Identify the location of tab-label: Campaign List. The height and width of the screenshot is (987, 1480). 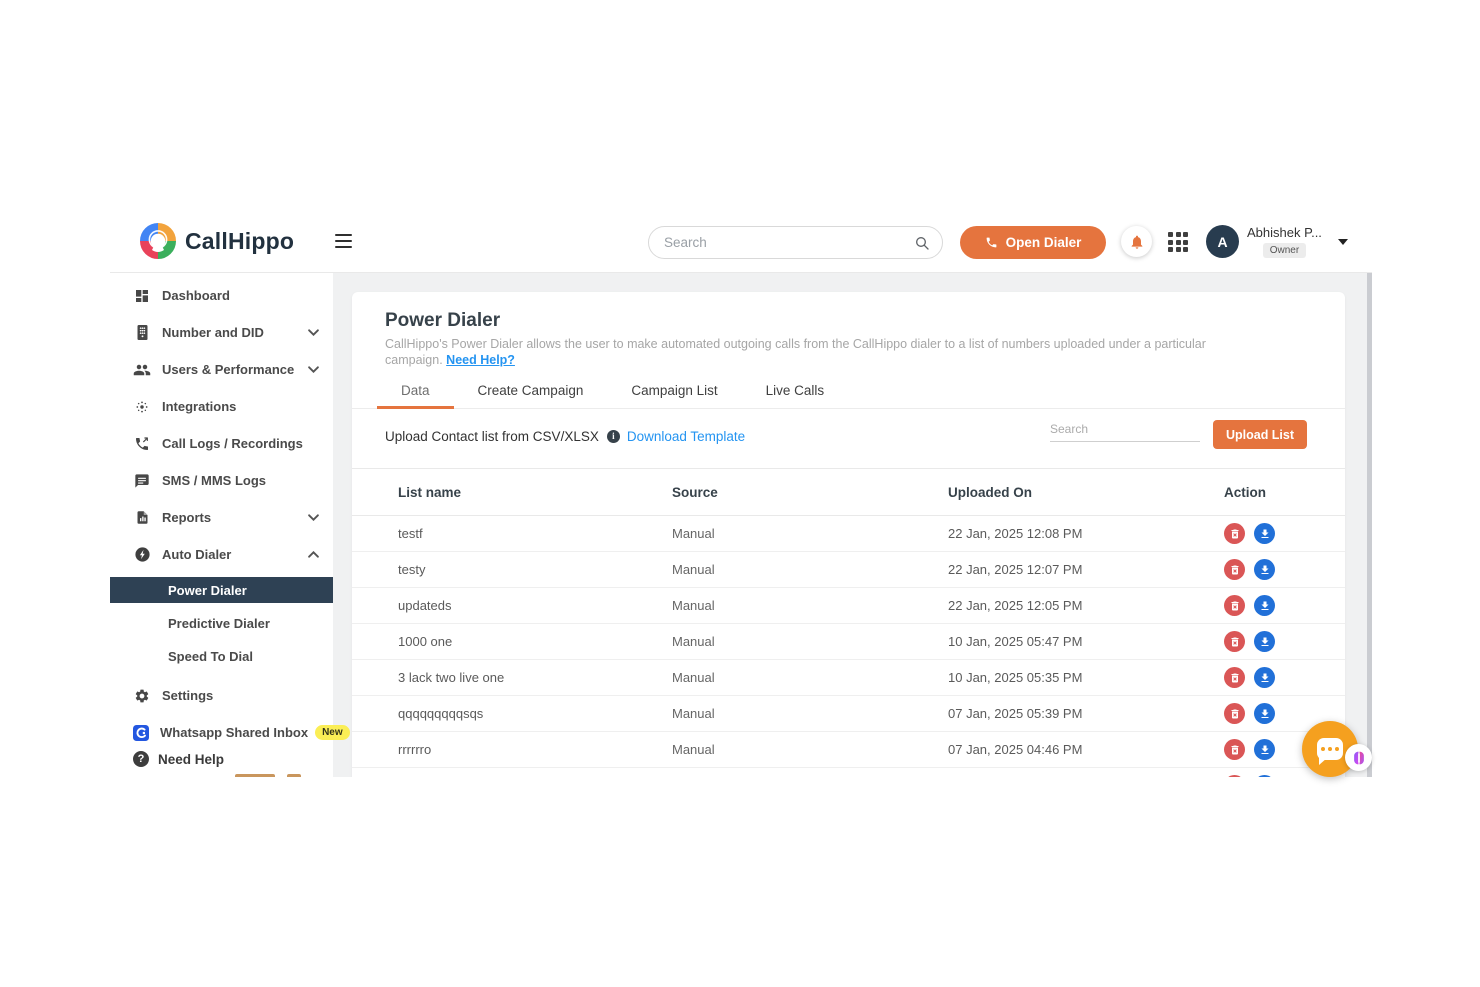
(674, 390).